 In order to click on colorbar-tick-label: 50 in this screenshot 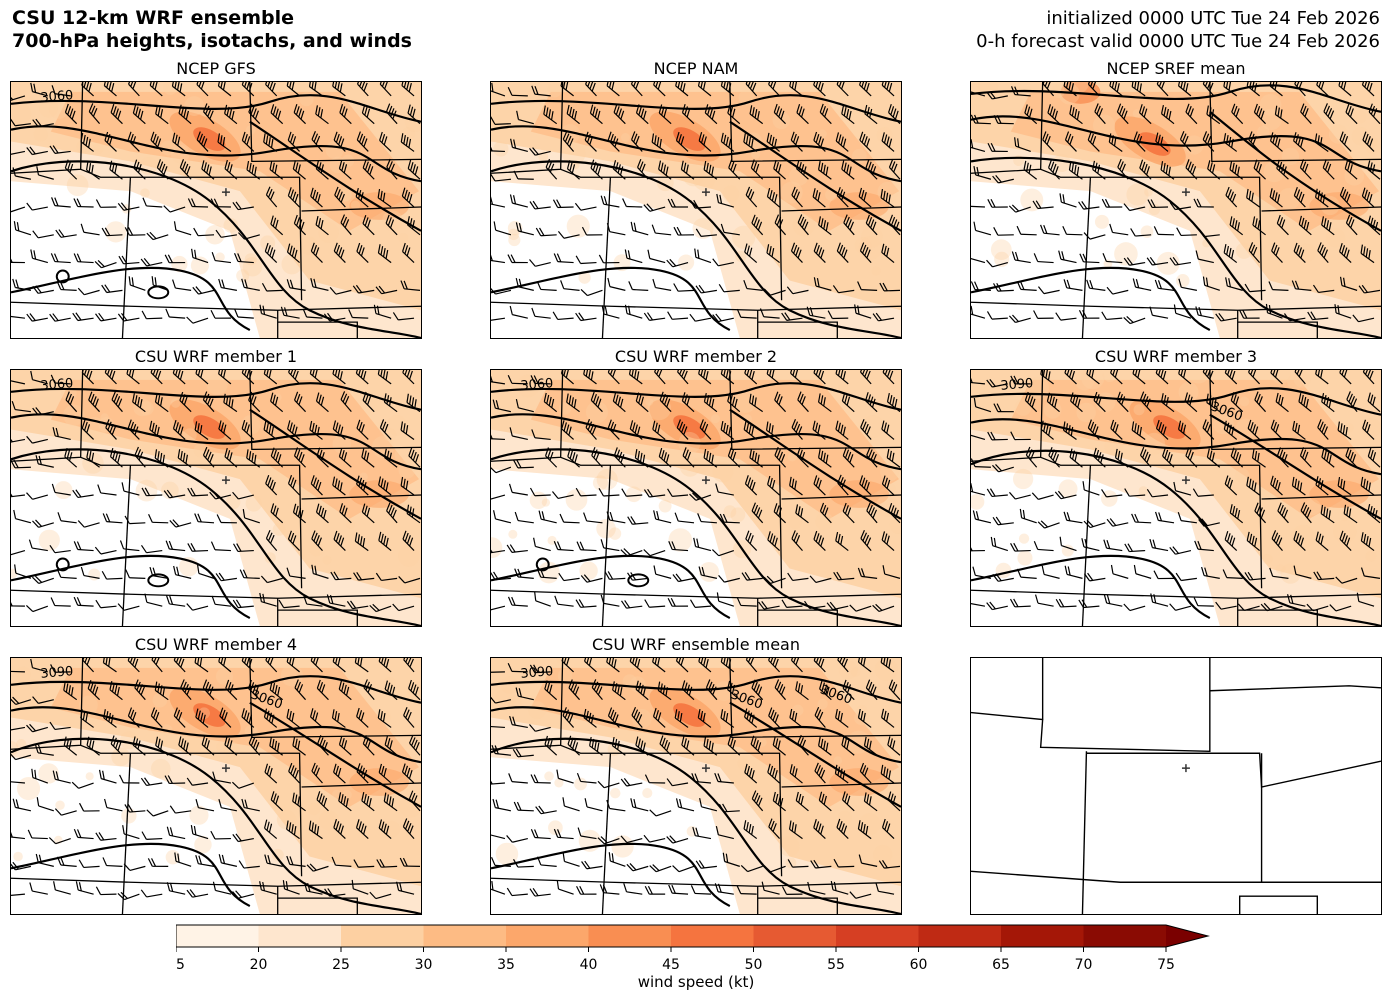, I will do `click(754, 965)`.